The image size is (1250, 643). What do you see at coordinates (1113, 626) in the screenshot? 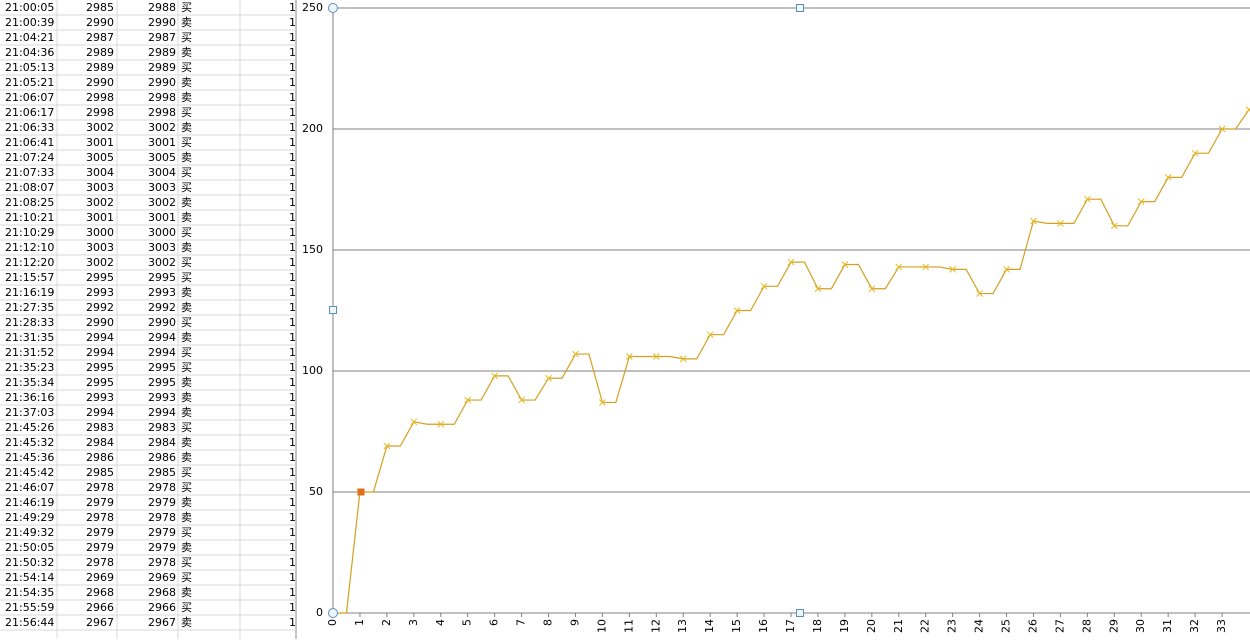
I see `x-tick-label: 29` at bounding box center [1113, 626].